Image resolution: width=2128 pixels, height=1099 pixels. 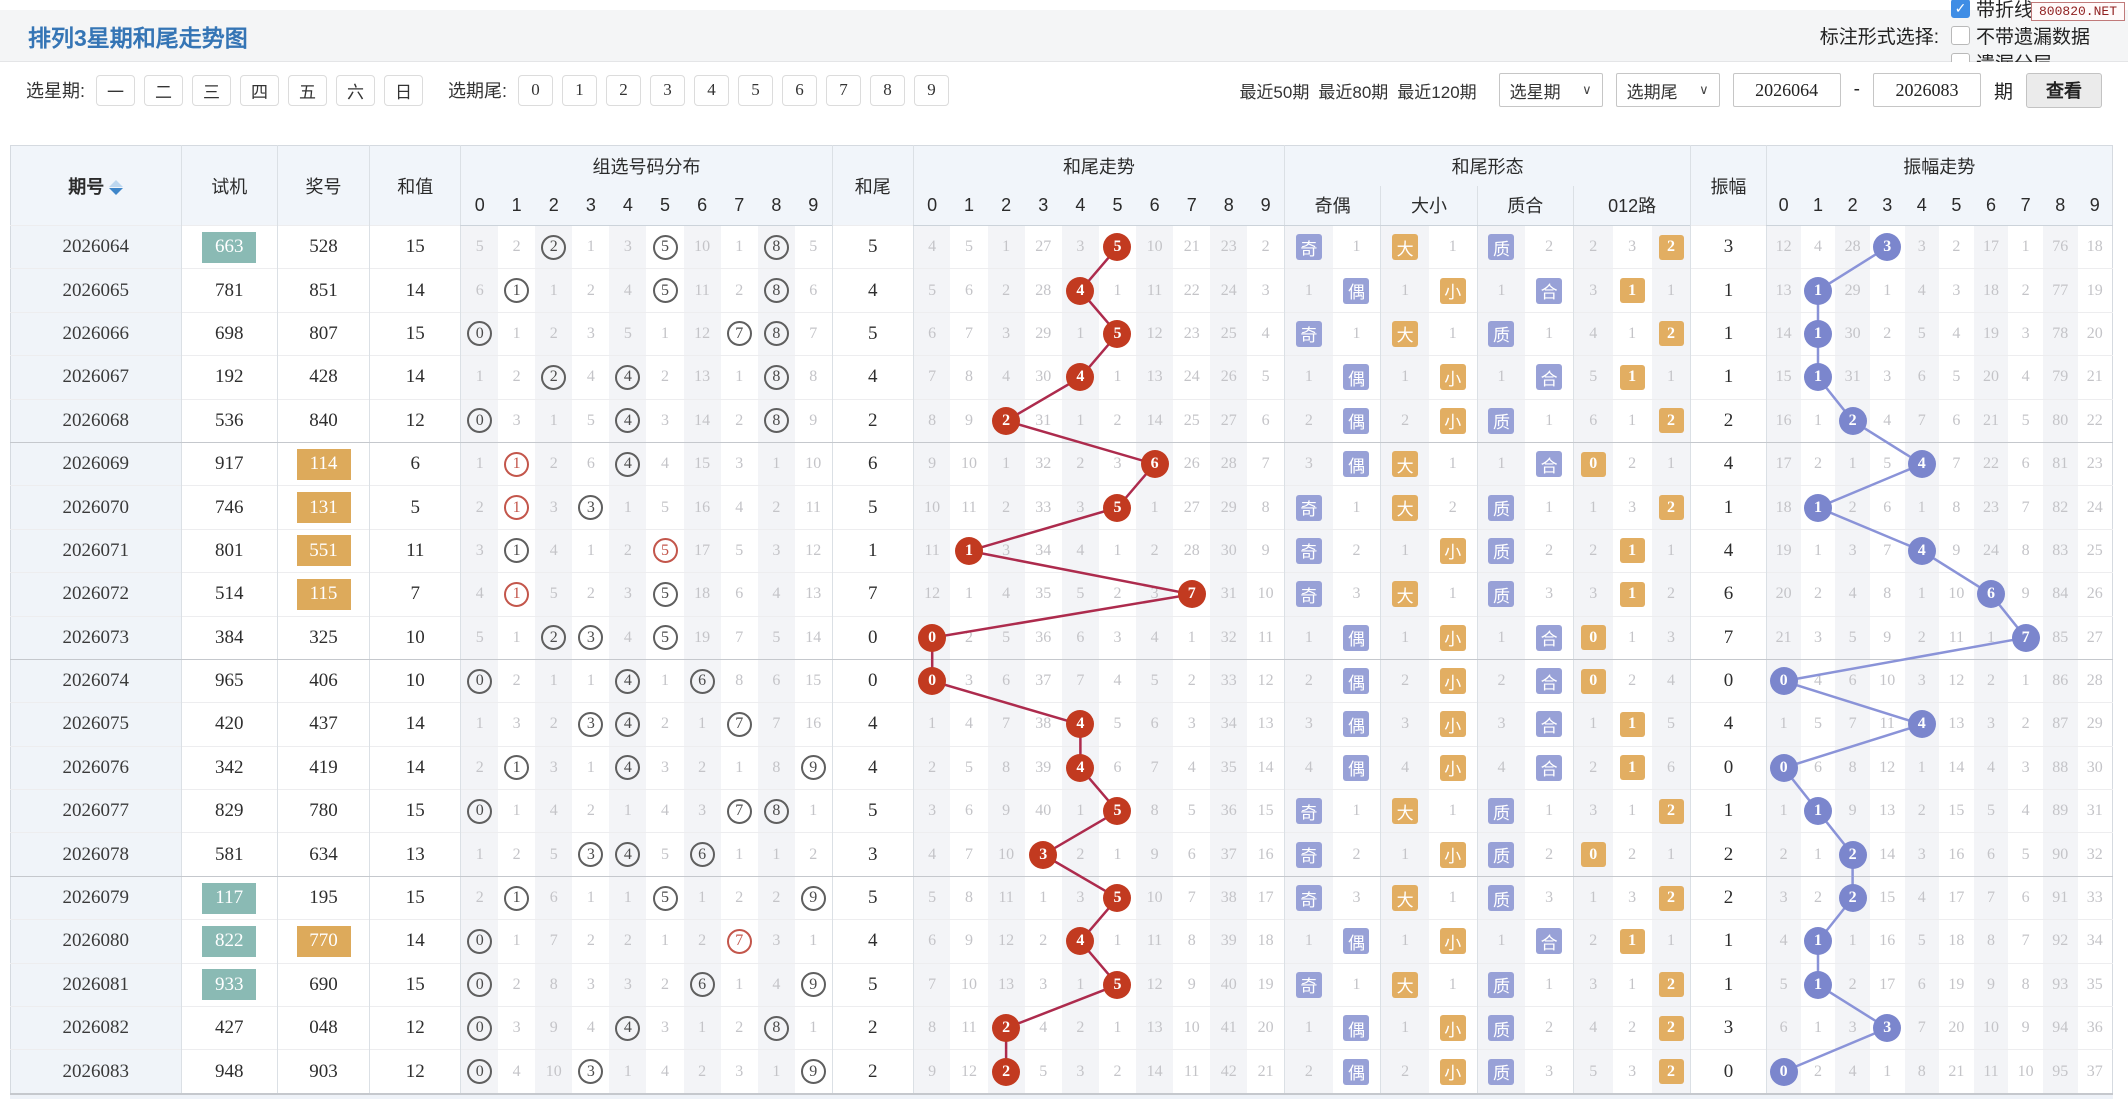 I want to click on tail-trend-cell-7: 7, so click(x=1192, y=897).